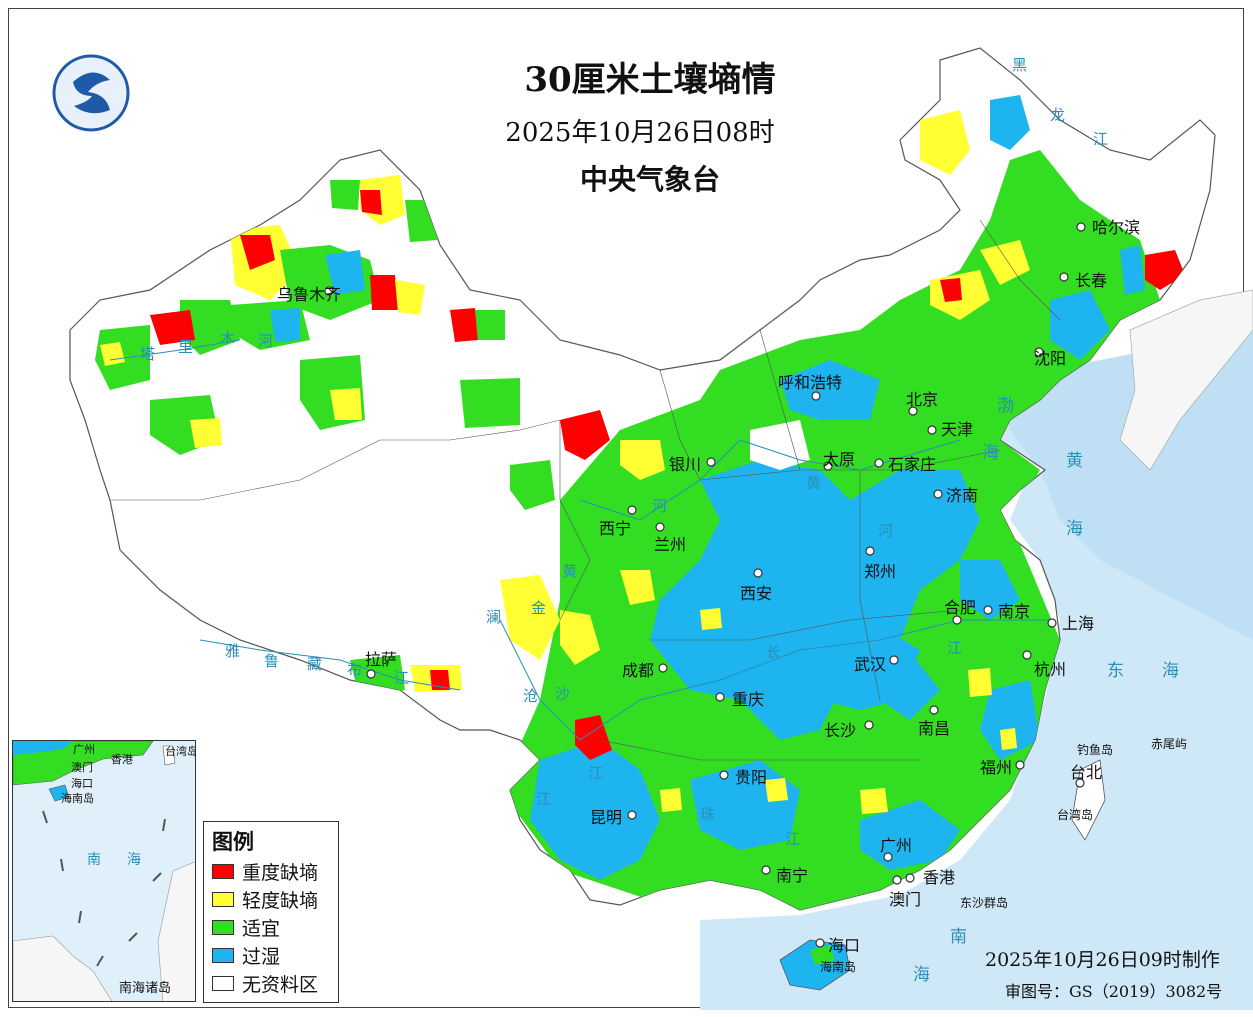  What do you see at coordinates (82, 767) in the screenshot?
I see `inset-macao: 澳门` at bounding box center [82, 767].